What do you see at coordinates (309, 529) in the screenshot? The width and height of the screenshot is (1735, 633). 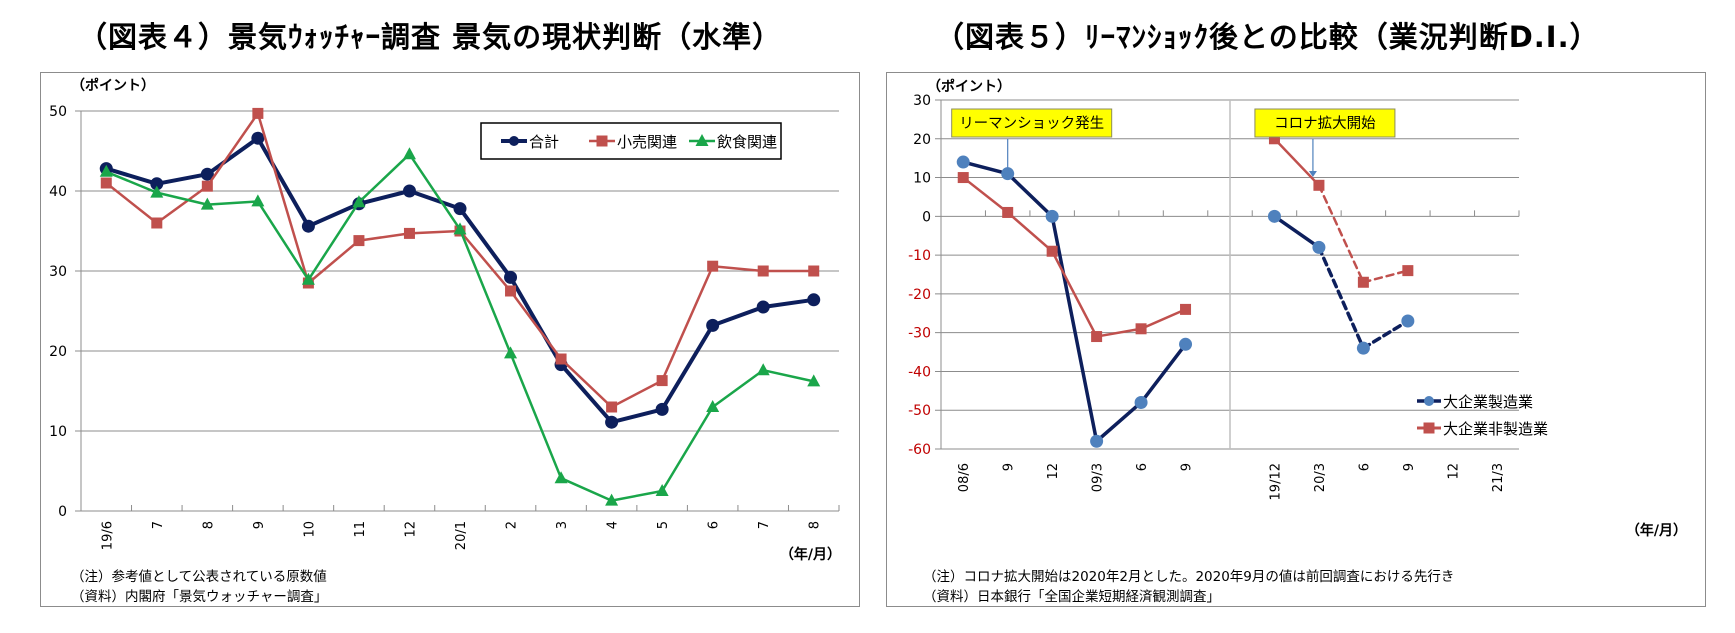 I see `x-tick-label: 10` at bounding box center [309, 529].